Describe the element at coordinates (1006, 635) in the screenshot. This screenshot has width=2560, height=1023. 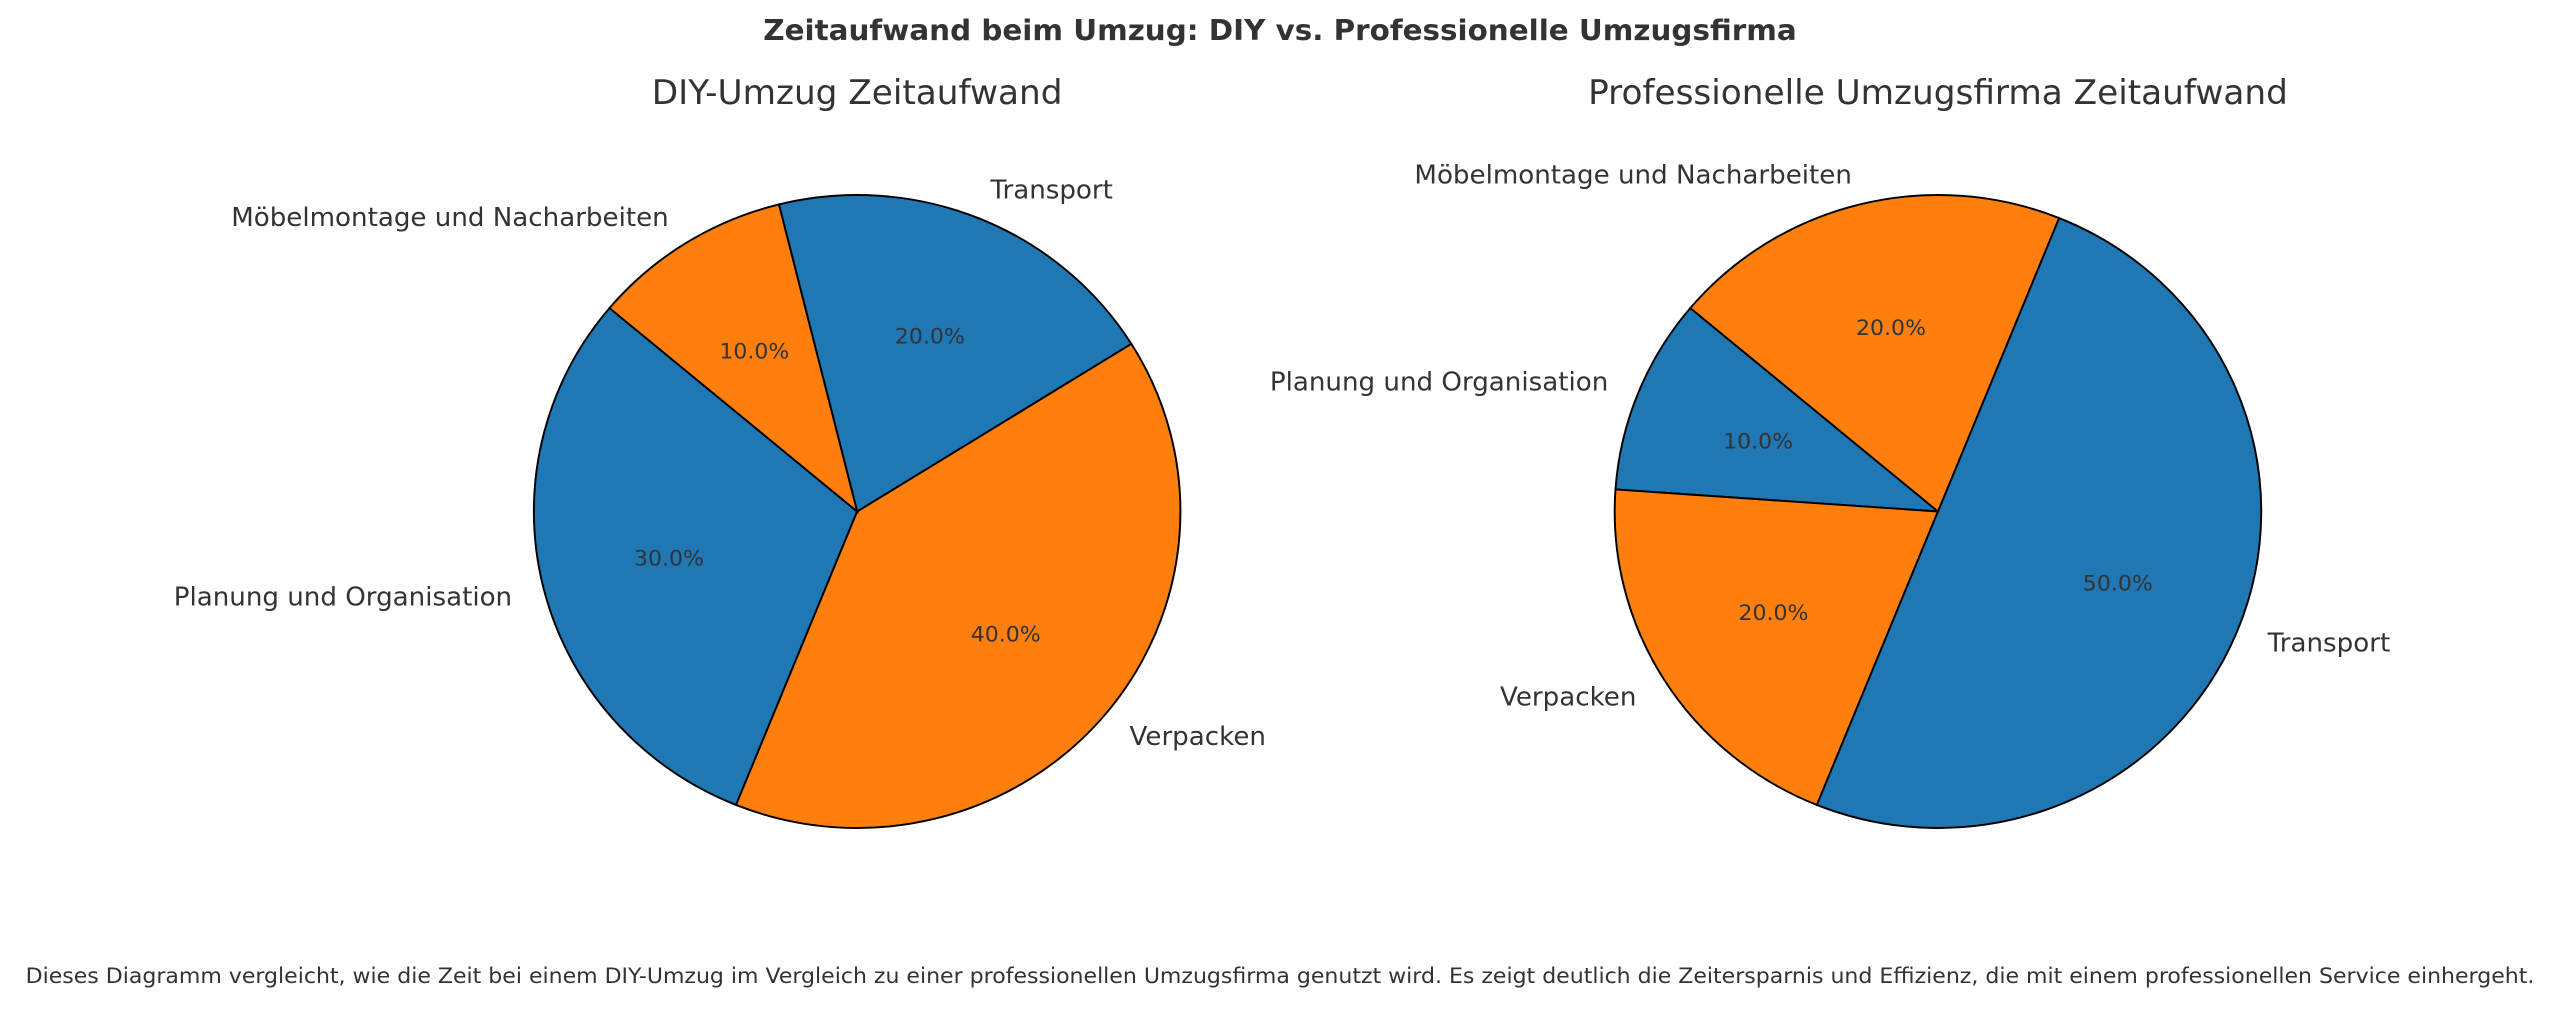
I see `pct-label-verpacken: 40.0%` at that location.